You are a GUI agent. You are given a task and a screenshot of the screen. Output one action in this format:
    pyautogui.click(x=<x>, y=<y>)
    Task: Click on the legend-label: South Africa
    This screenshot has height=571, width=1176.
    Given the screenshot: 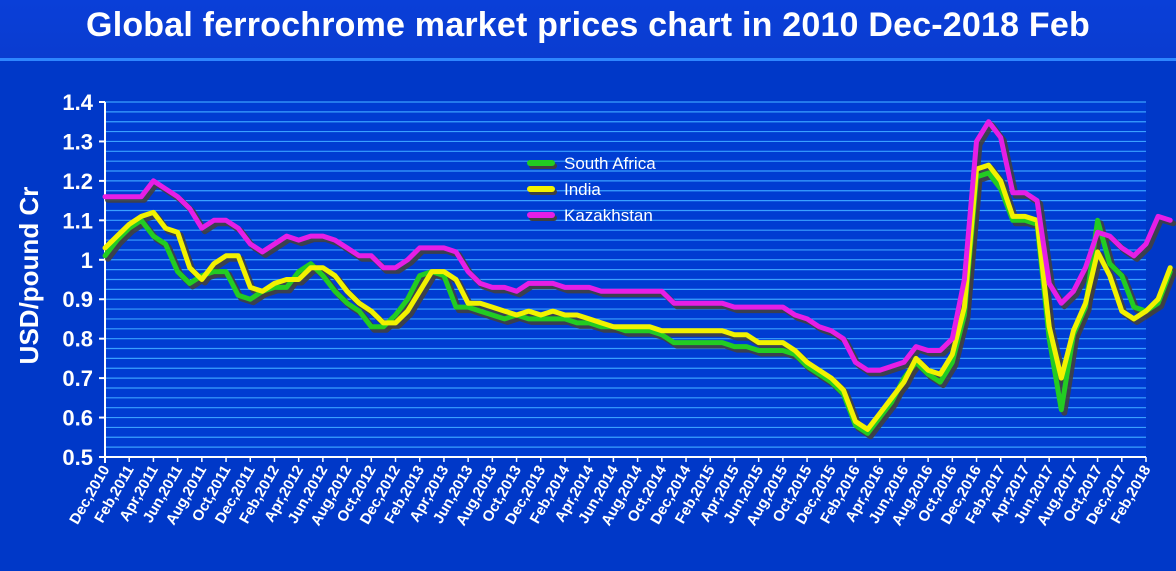 What is the action you would take?
    pyautogui.click(x=610, y=163)
    